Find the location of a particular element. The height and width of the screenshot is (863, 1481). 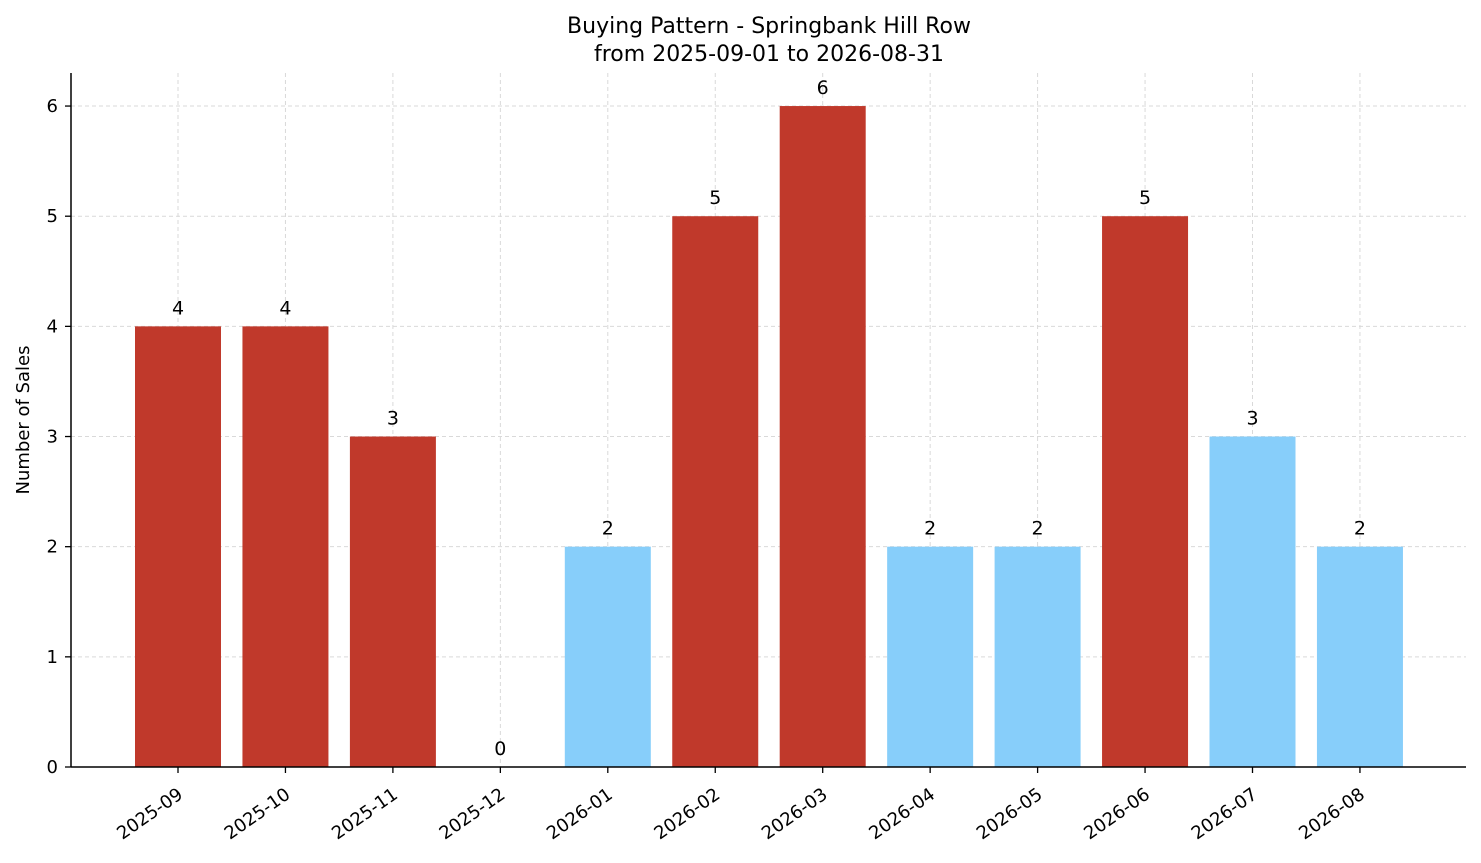

x-tick-label: 2025-09 is located at coordinates (150, 814).